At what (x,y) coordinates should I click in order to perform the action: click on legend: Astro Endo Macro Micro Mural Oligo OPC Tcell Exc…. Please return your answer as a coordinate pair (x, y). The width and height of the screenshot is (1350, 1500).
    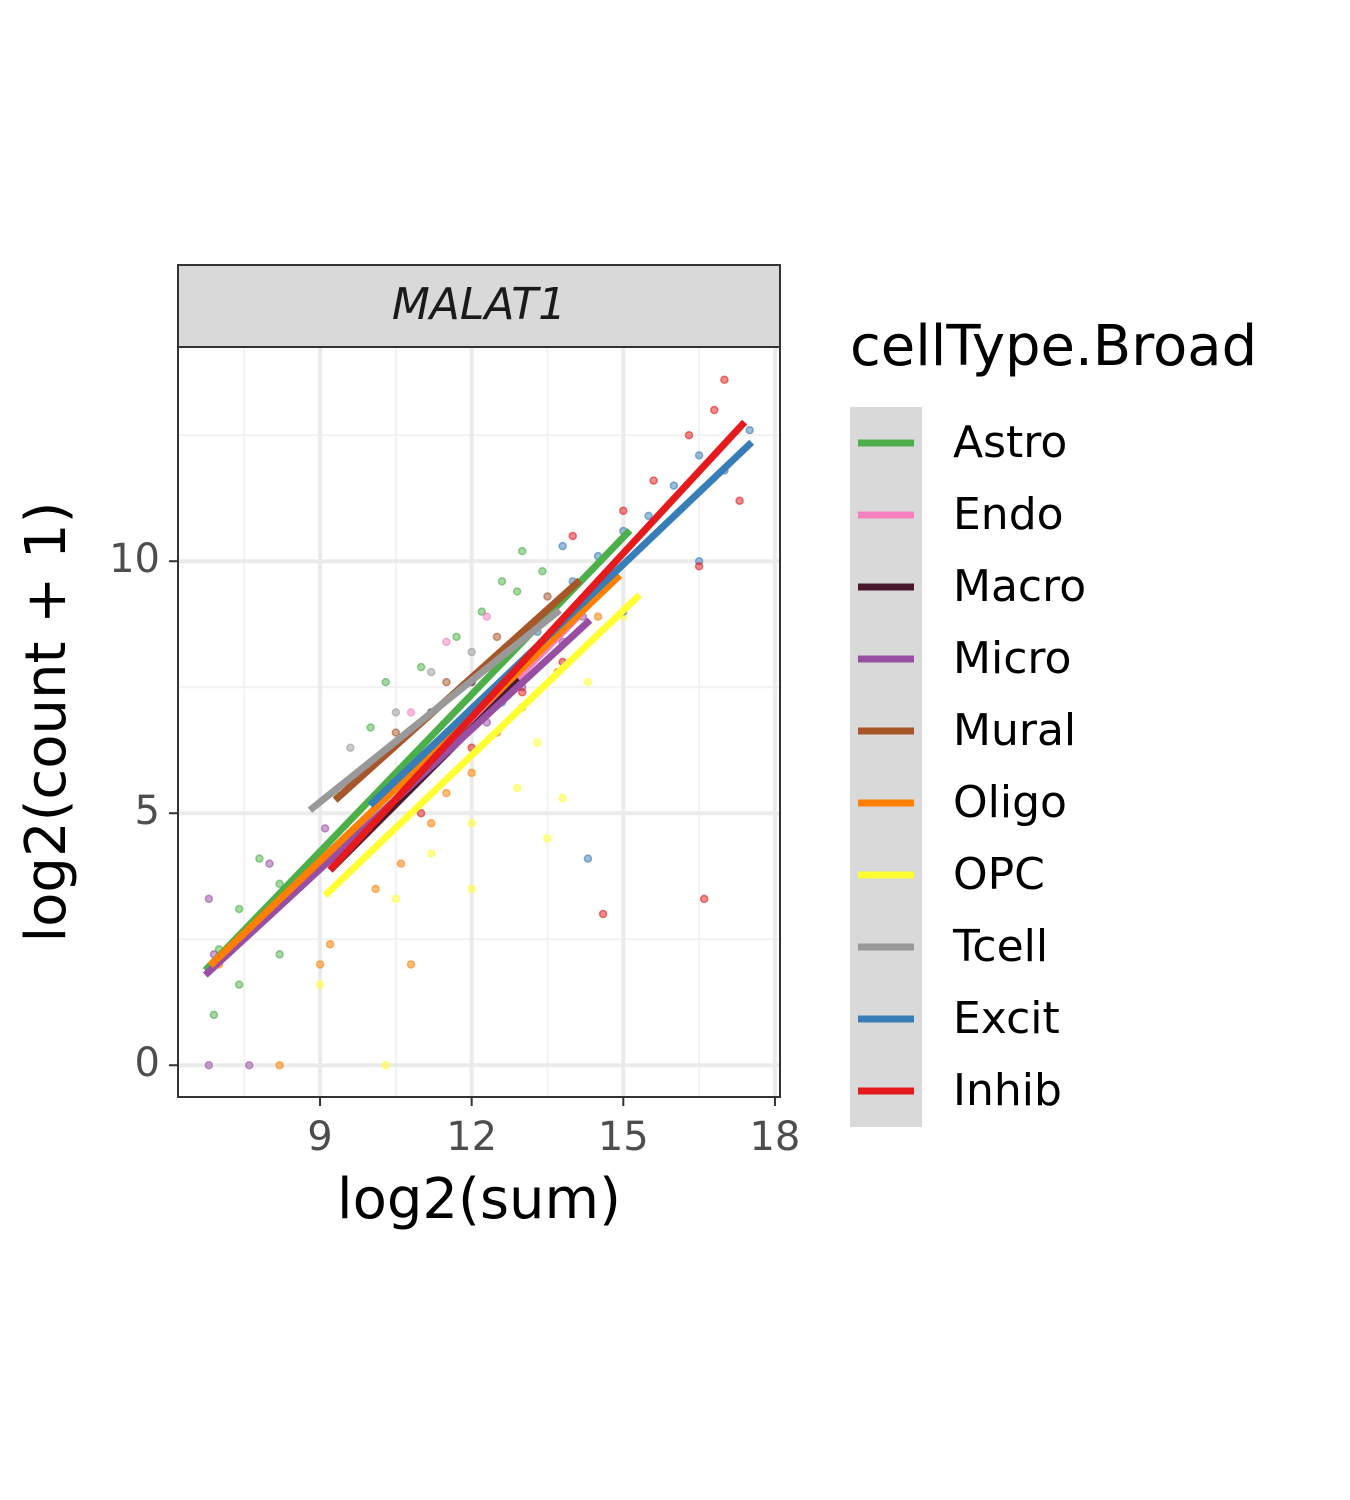
    Looking at the image, I should click on (972, 766).